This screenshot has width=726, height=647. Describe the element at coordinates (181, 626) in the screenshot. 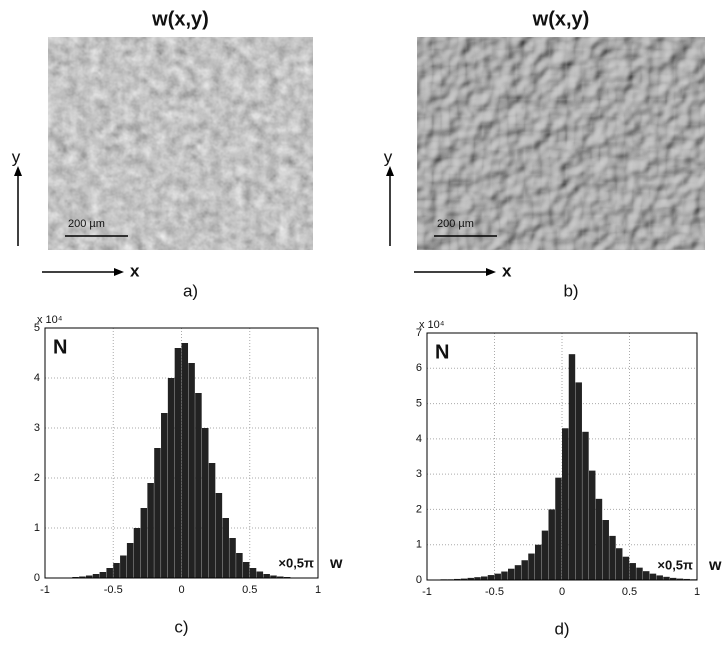

I see `caption: c)` at that location.